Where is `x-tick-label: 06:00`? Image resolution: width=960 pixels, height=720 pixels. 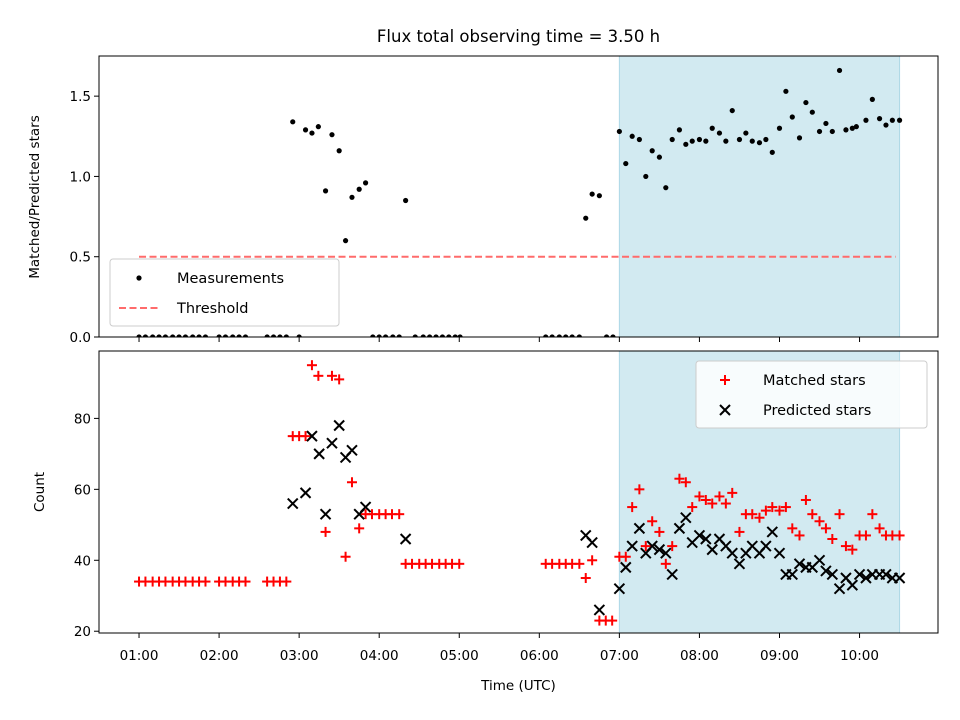 x-tick-label: 06:00 is located at coordinates (539, 656).